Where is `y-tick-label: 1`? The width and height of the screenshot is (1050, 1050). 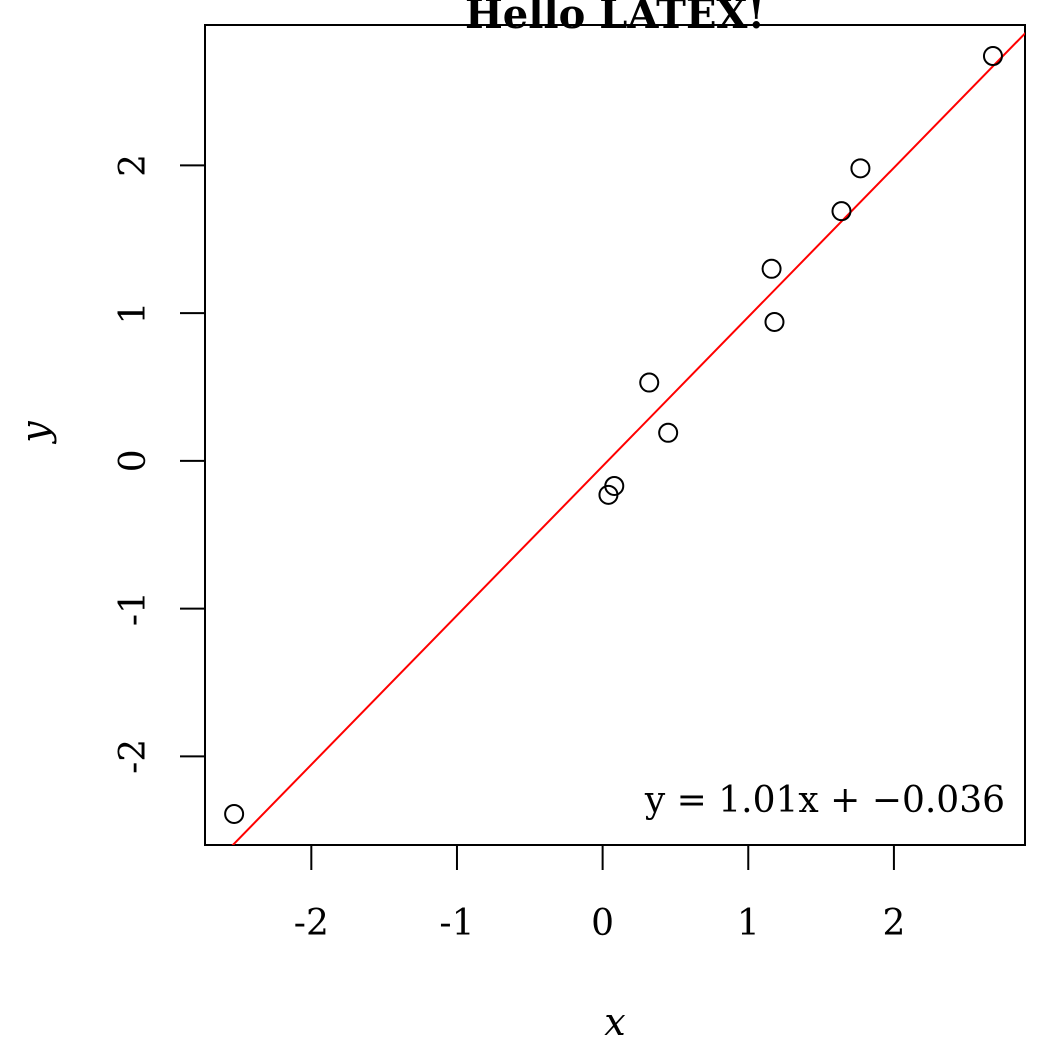
y-tick-label: 1 is located at coordinates (133, 313).